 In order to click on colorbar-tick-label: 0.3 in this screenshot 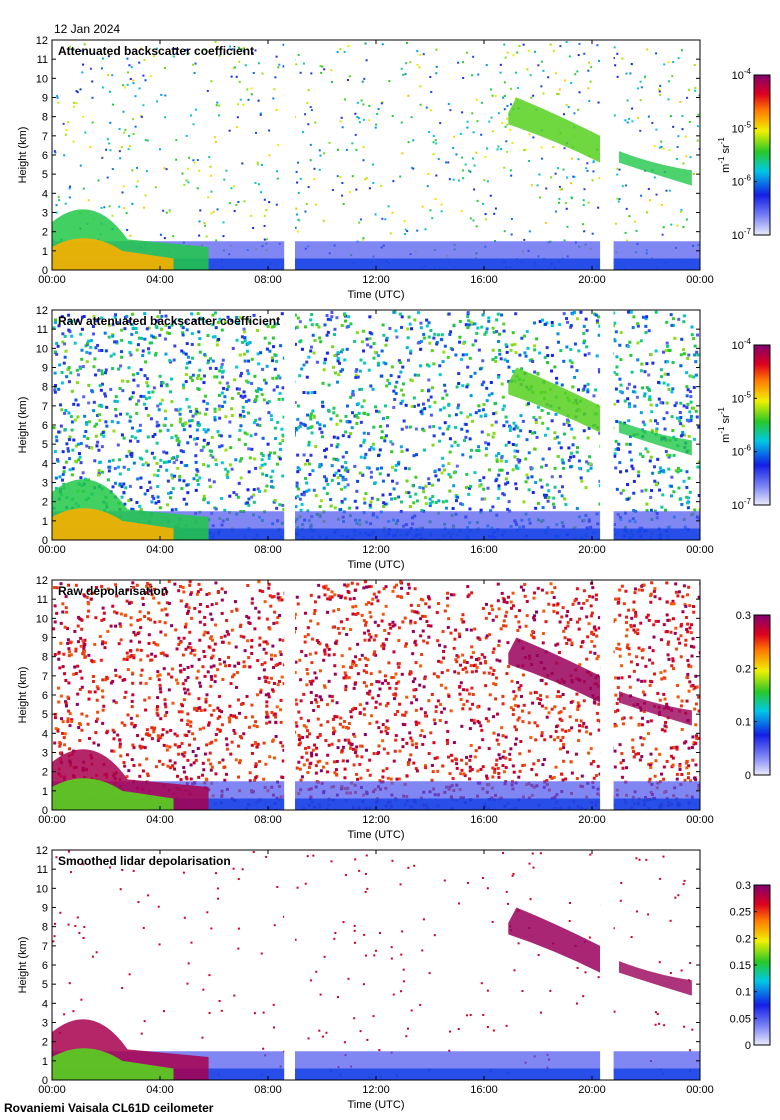, I will do `click(743, 886)`.